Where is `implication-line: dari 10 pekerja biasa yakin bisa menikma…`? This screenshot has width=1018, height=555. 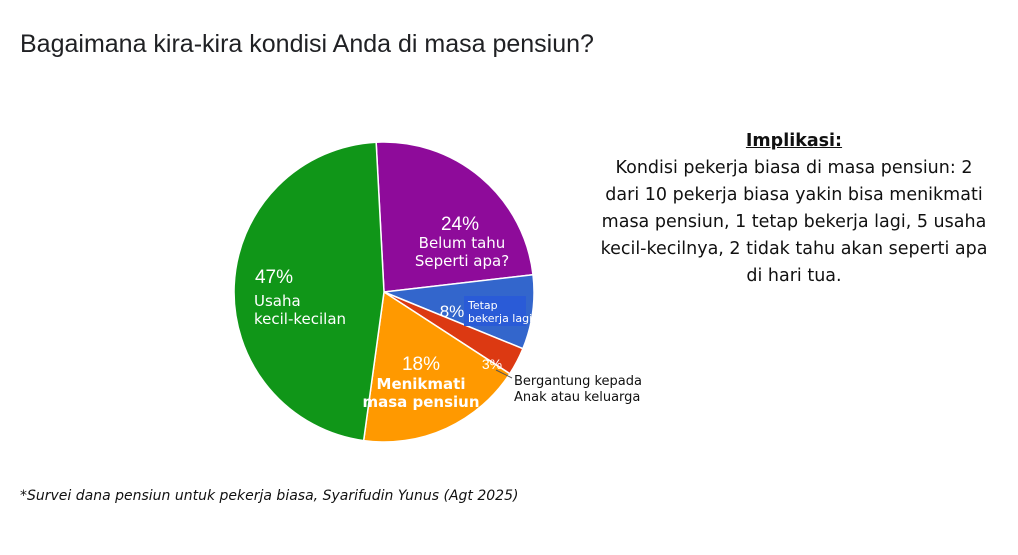 implication-line: dari 10 pekerja biasa yakin bisa menikma… is located at coordinates (794, 195).